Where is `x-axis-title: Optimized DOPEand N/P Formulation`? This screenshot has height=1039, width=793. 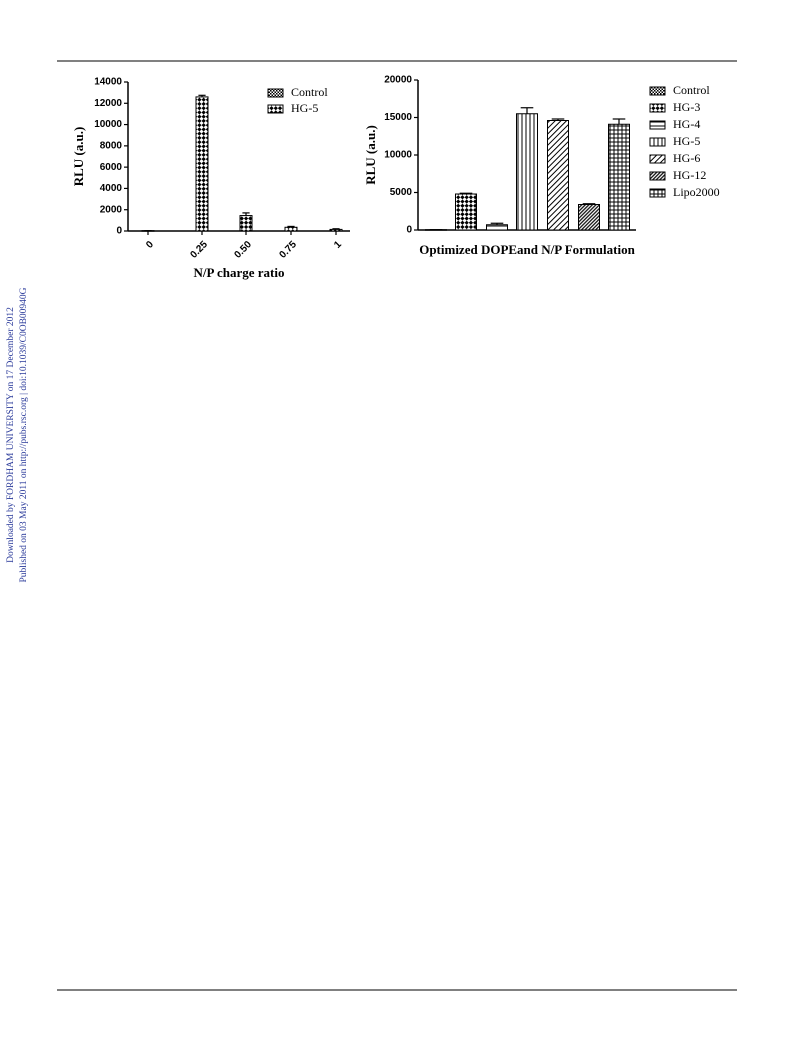
x-axis-title: Optimized DOPEand N/P Formulation is located at coordinates (527, 249).